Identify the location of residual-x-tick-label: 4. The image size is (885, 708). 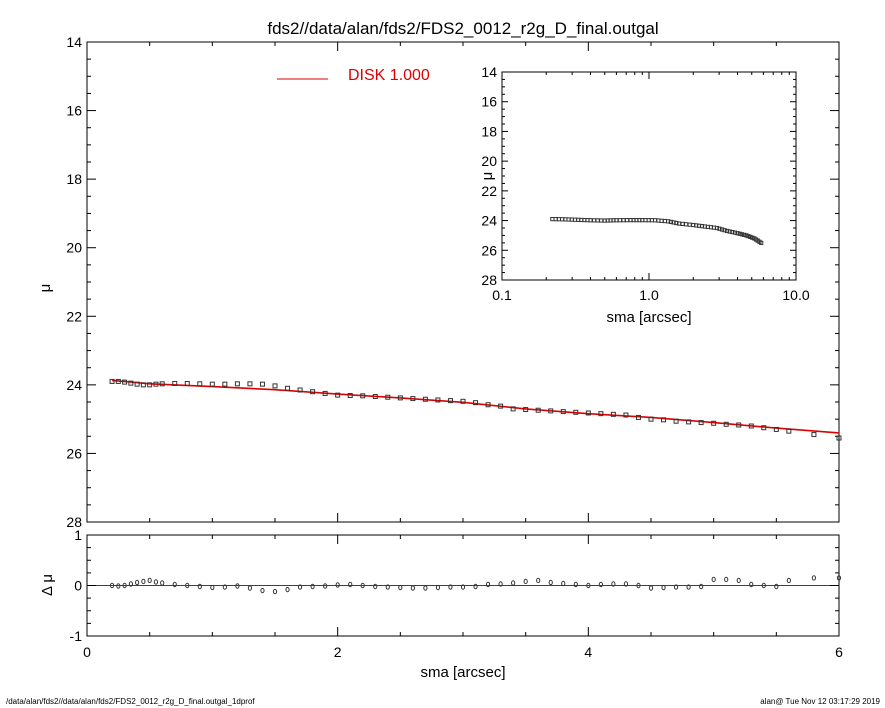
(588, 652).